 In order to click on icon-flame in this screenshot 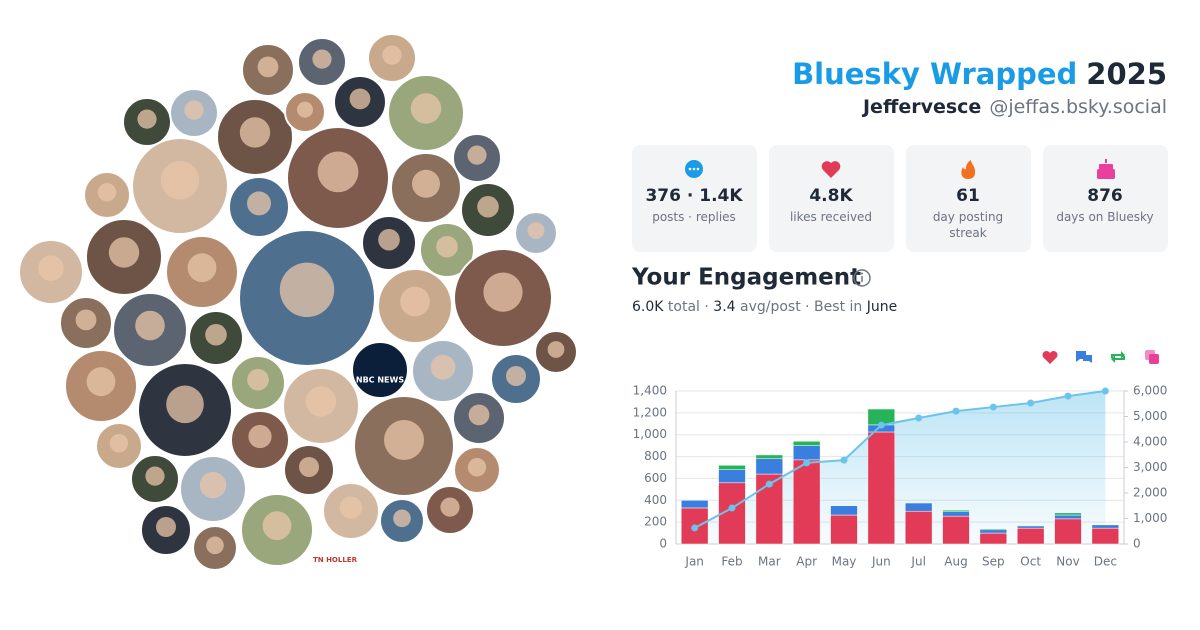, I will do `click(968, 169)`.